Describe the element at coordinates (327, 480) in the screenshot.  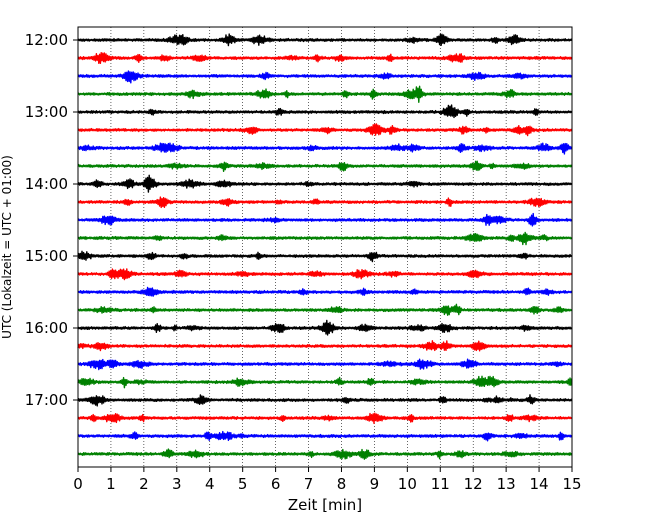
I see `x-axis: 0 1 2 3 4 5 6 7 8 9 10 11 12 13 14 15` at that location.